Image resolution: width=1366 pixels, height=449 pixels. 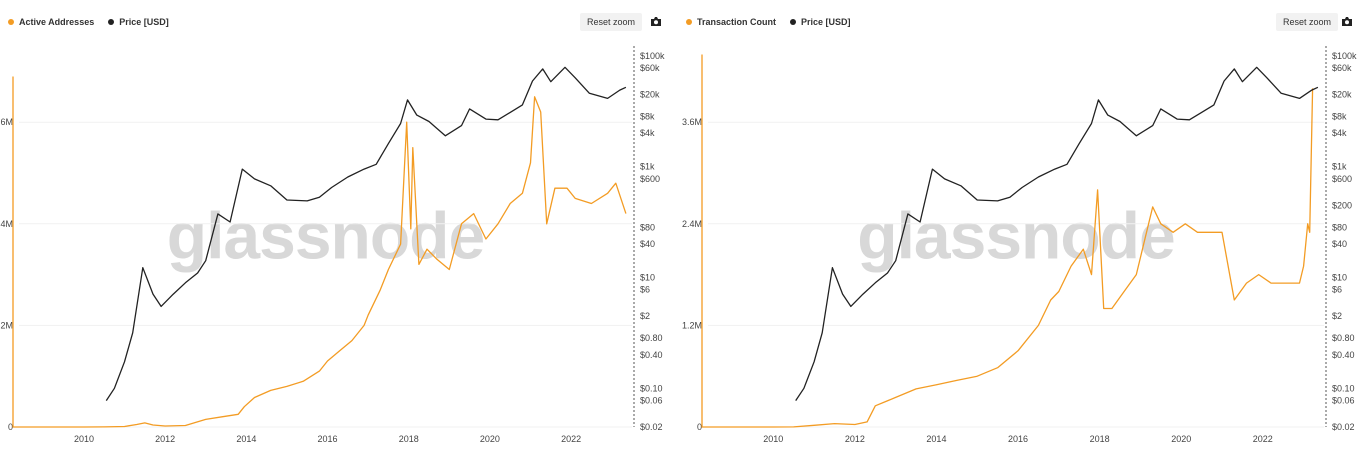 What do you see at coordinates (1342, 205) in the screenshot?
I see `y-right-tick-label: $200` at bounding box center [1342, 205].